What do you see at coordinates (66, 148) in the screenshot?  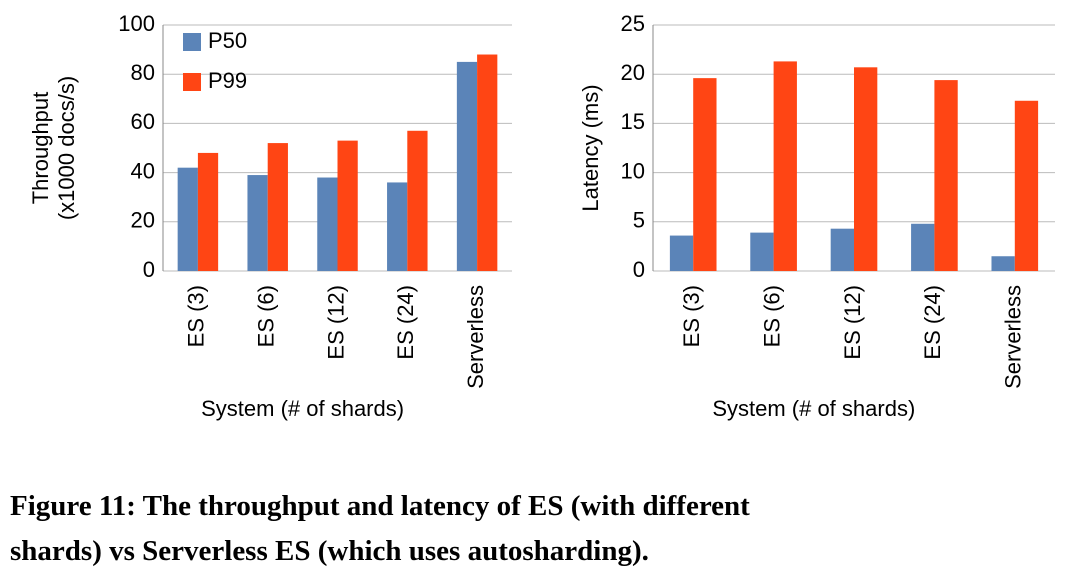 I see `y-axis-label: (x1000 docs/s)` at bounding box center [66, 148].